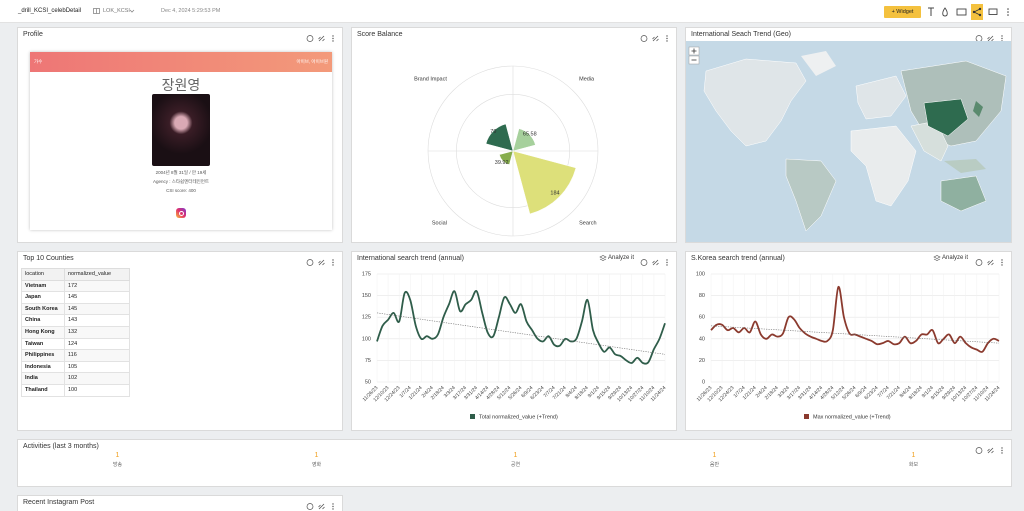 The image size is (1024, 511). What do you see at coordinates (75, 390) in the screenshot?
I see `table-row: Thailand 100` at bounding box center [75, 390].